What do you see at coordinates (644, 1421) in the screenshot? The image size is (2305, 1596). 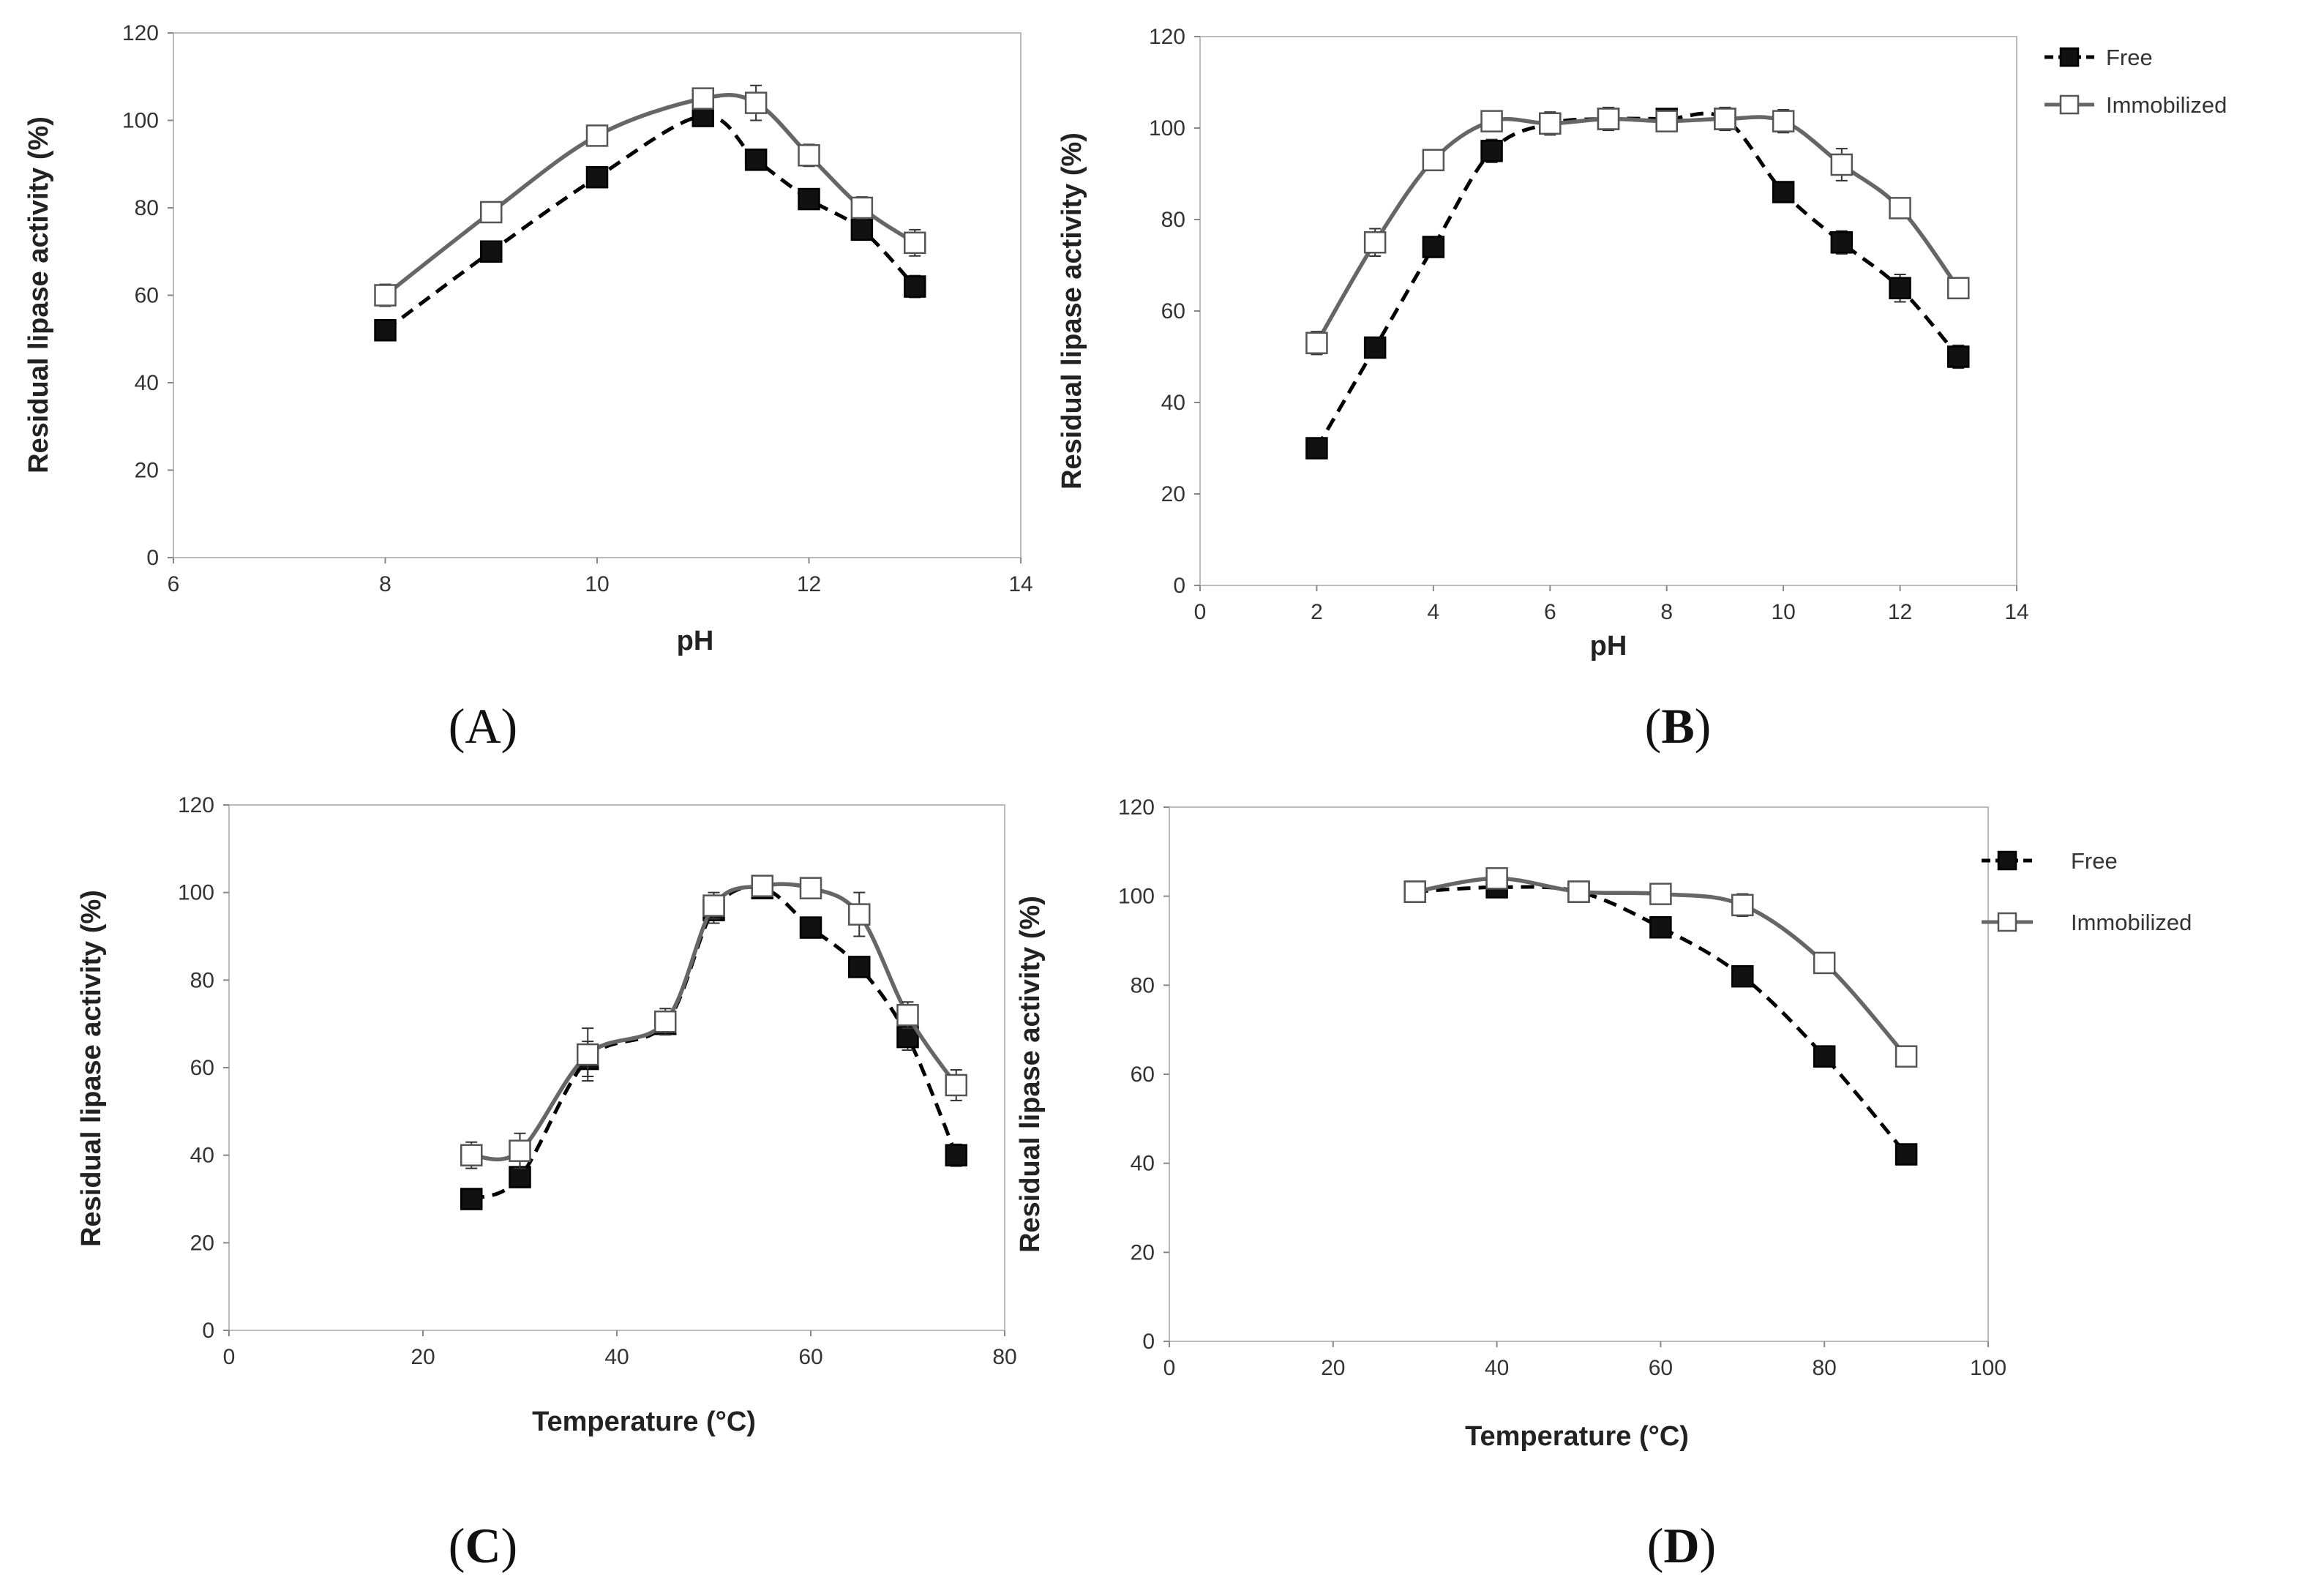 I see `x-axis-title: Temperature (°C)` at bounding box center [644, 1421].